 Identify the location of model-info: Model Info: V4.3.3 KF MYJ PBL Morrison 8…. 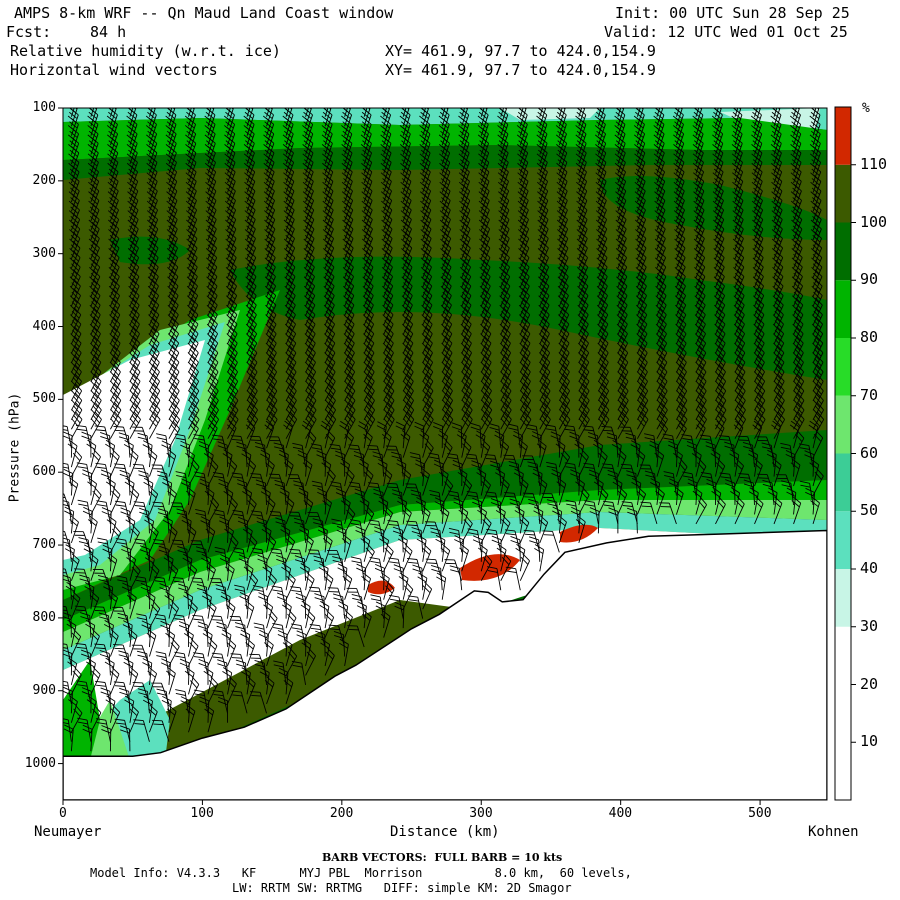
(361, 873).